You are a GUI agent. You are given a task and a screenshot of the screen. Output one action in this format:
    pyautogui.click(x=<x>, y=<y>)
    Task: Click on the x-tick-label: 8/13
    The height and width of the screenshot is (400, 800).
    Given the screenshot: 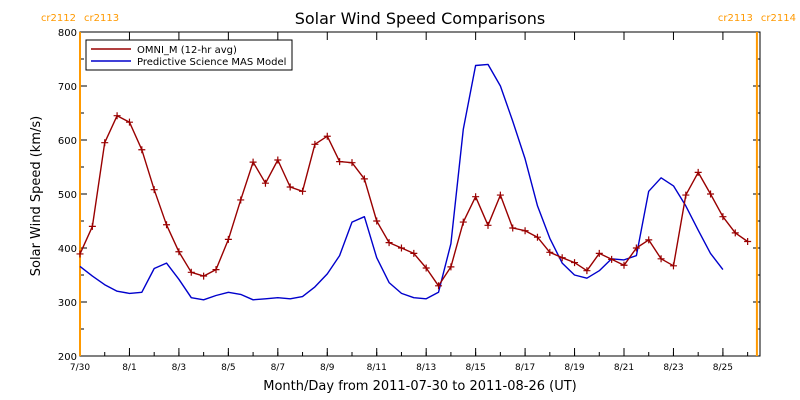 What is the action you would take?
    pyautogui.click(x=426, y=368)
    